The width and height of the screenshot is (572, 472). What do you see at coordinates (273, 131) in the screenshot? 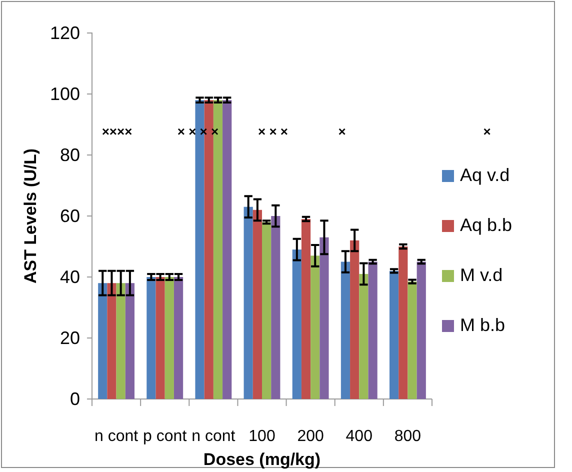
I see `annotation: × × ×` at bounding box center [273, 131].